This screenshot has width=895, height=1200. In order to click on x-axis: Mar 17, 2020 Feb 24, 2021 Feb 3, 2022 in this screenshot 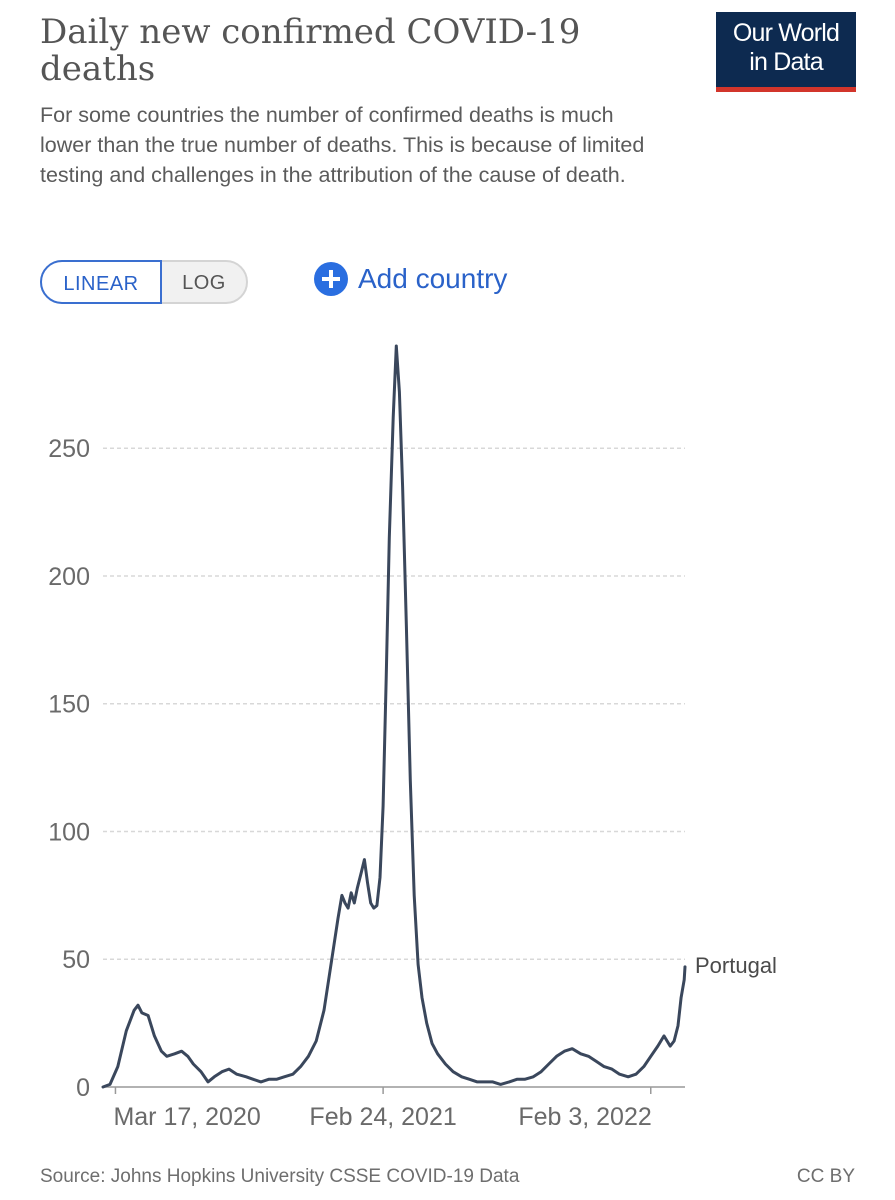, I will do `click(394, 1108)`.